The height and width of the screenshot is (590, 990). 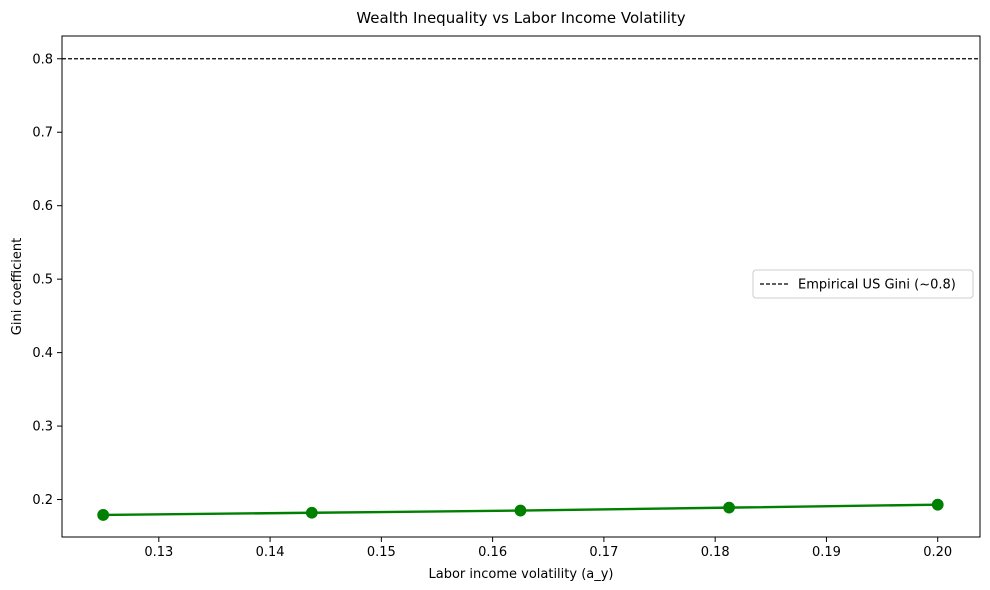 What do you see at coordinates (520, 574) in the screenshot?
I see `x-axis-label: Labor income volatility (a_y)` at bounding box center [520, 574].